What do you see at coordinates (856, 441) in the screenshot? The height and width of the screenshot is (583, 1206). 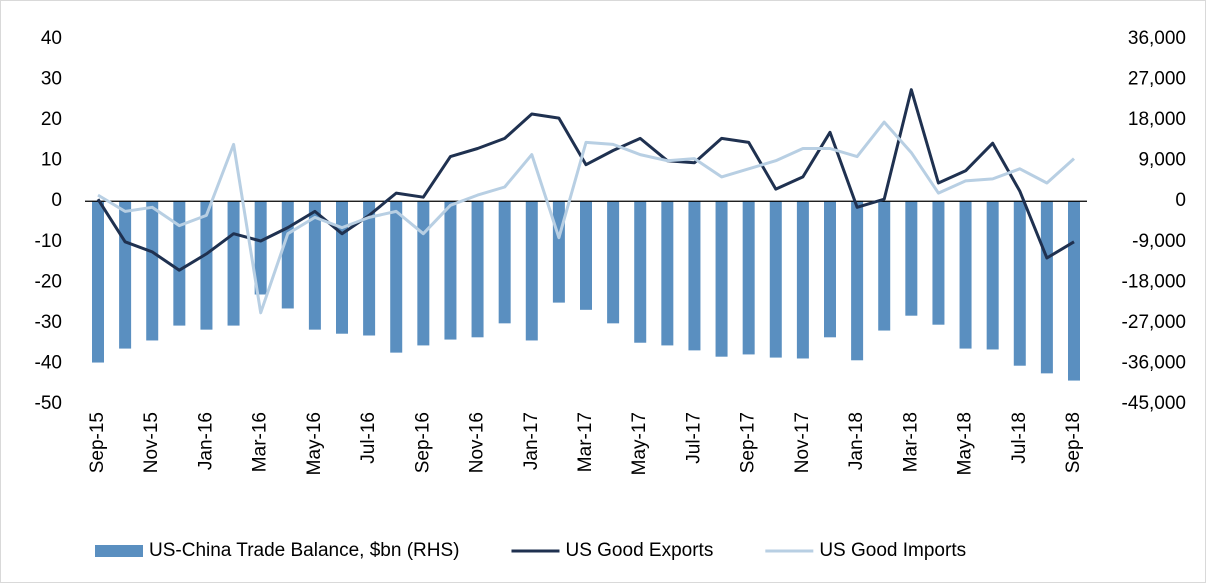 I see `x-tick-label: Jan-18` at bounding box center [856, 441].